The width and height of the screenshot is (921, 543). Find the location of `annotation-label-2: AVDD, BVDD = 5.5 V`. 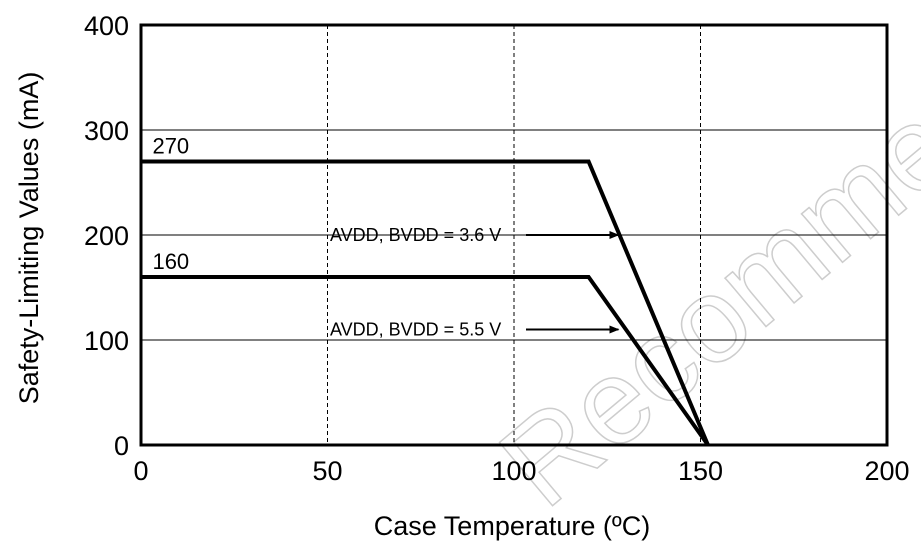

annotation-label-2: AVDD, BVDD = 5.5 V is located at coordinates (415, 330).